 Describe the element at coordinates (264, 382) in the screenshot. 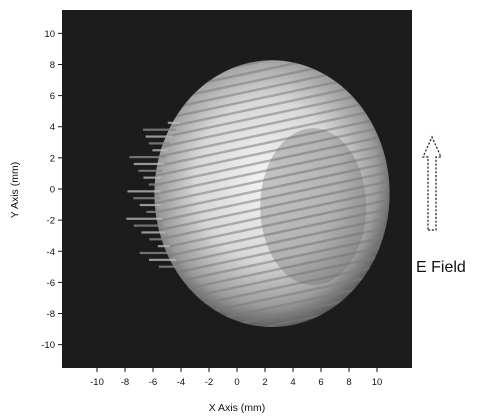

I see `x-tick-label: 2` at that location.